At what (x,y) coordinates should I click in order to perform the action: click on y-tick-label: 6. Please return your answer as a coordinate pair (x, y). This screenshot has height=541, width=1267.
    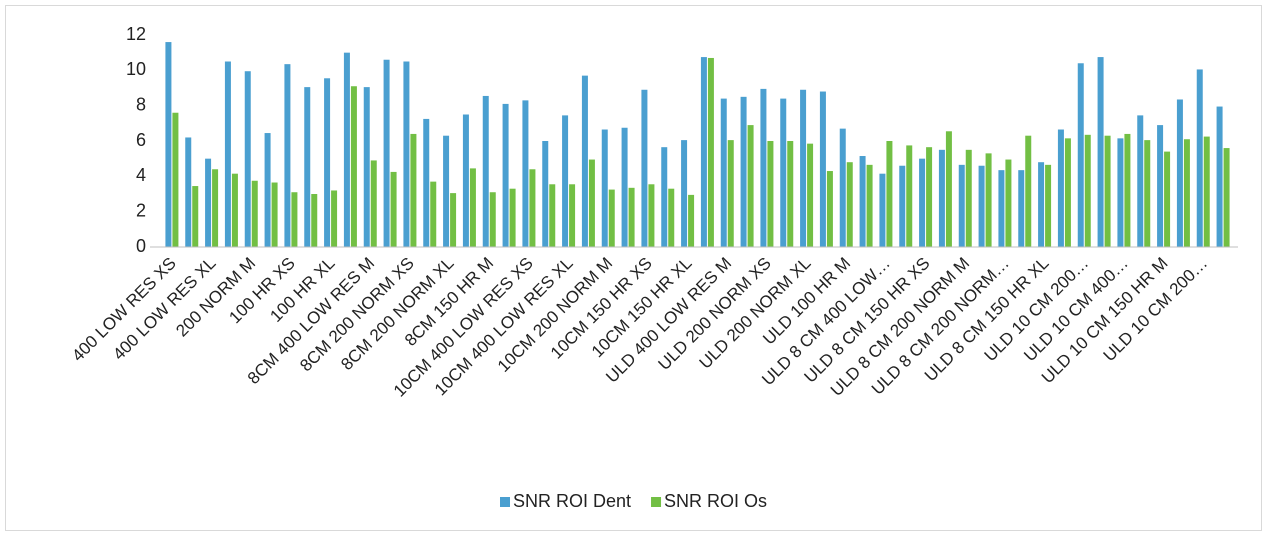
    Looking at the image, I should click on (141, 140).